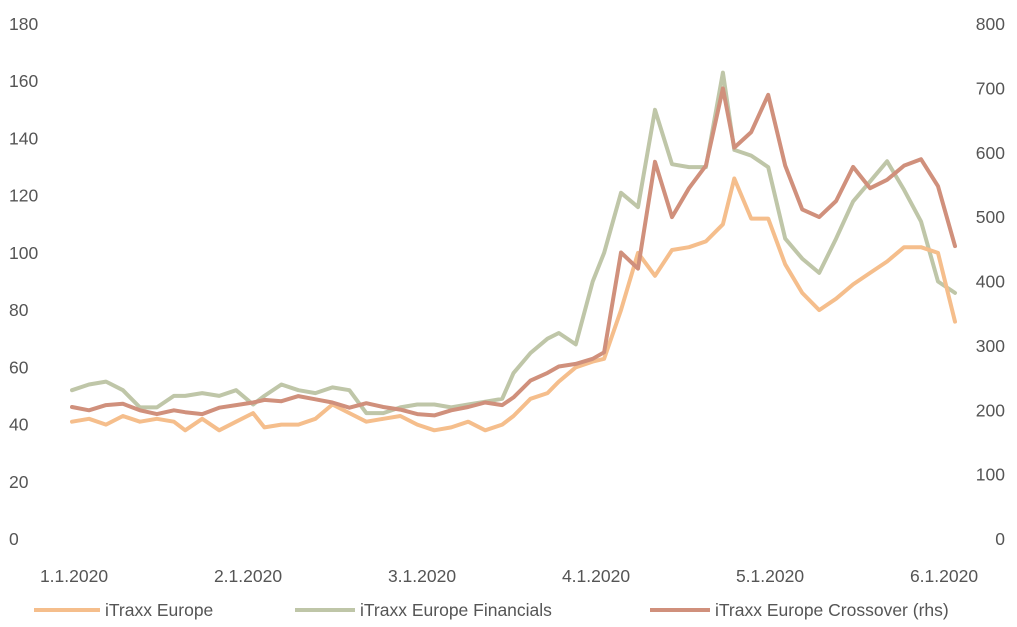 This screenshot has width=1017, height=627. I want to click on left-axis-tick-label: 120, so click(23, 196).